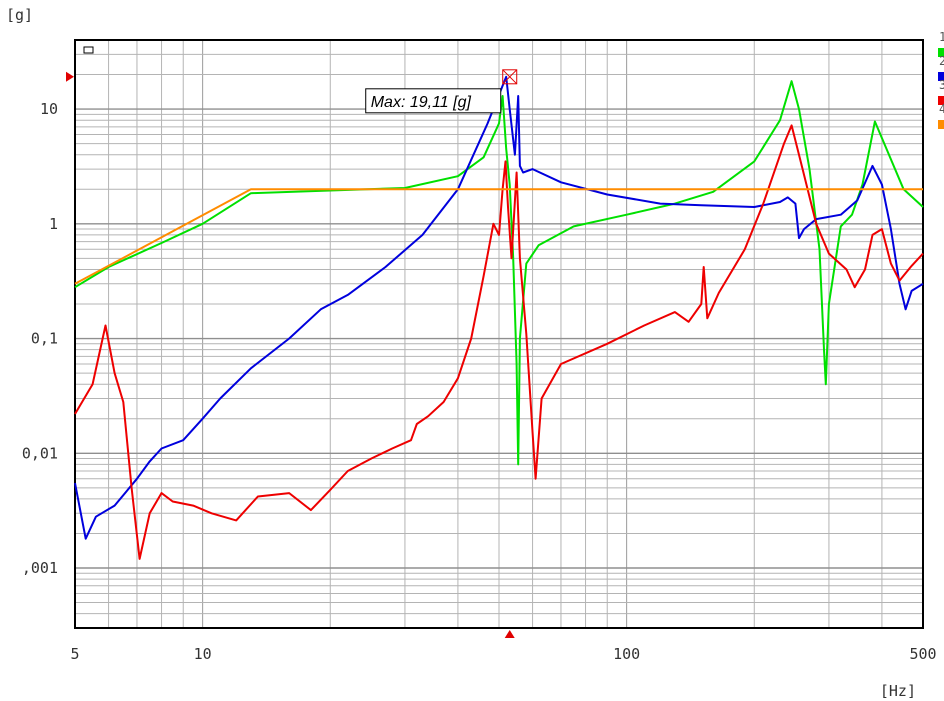 This screenshot has height=701, width=944. What do you see at coordinates (941, 109) in the screenshot?
I see `legend-number: 4` at bounding box center [941, 109].